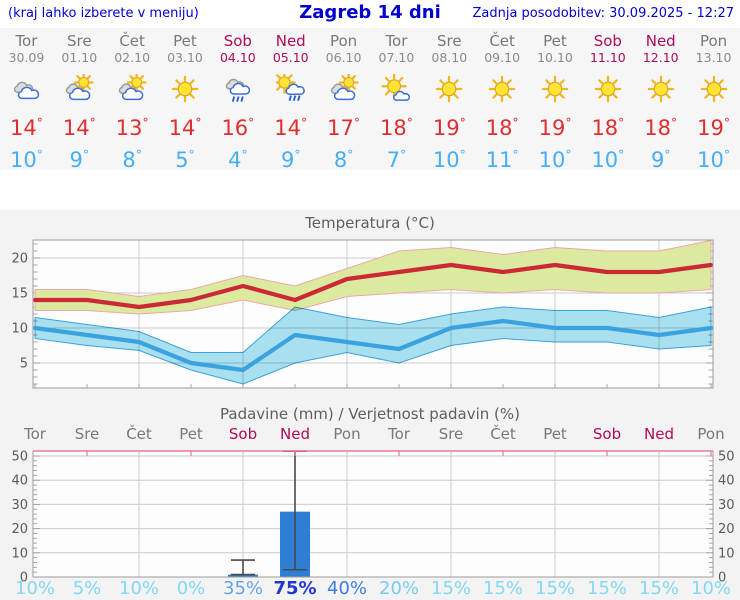  What do you see at coordinates (237, 57) in the screenshot?
I see `day-date: 04.10` at bounding box center [237, 57].